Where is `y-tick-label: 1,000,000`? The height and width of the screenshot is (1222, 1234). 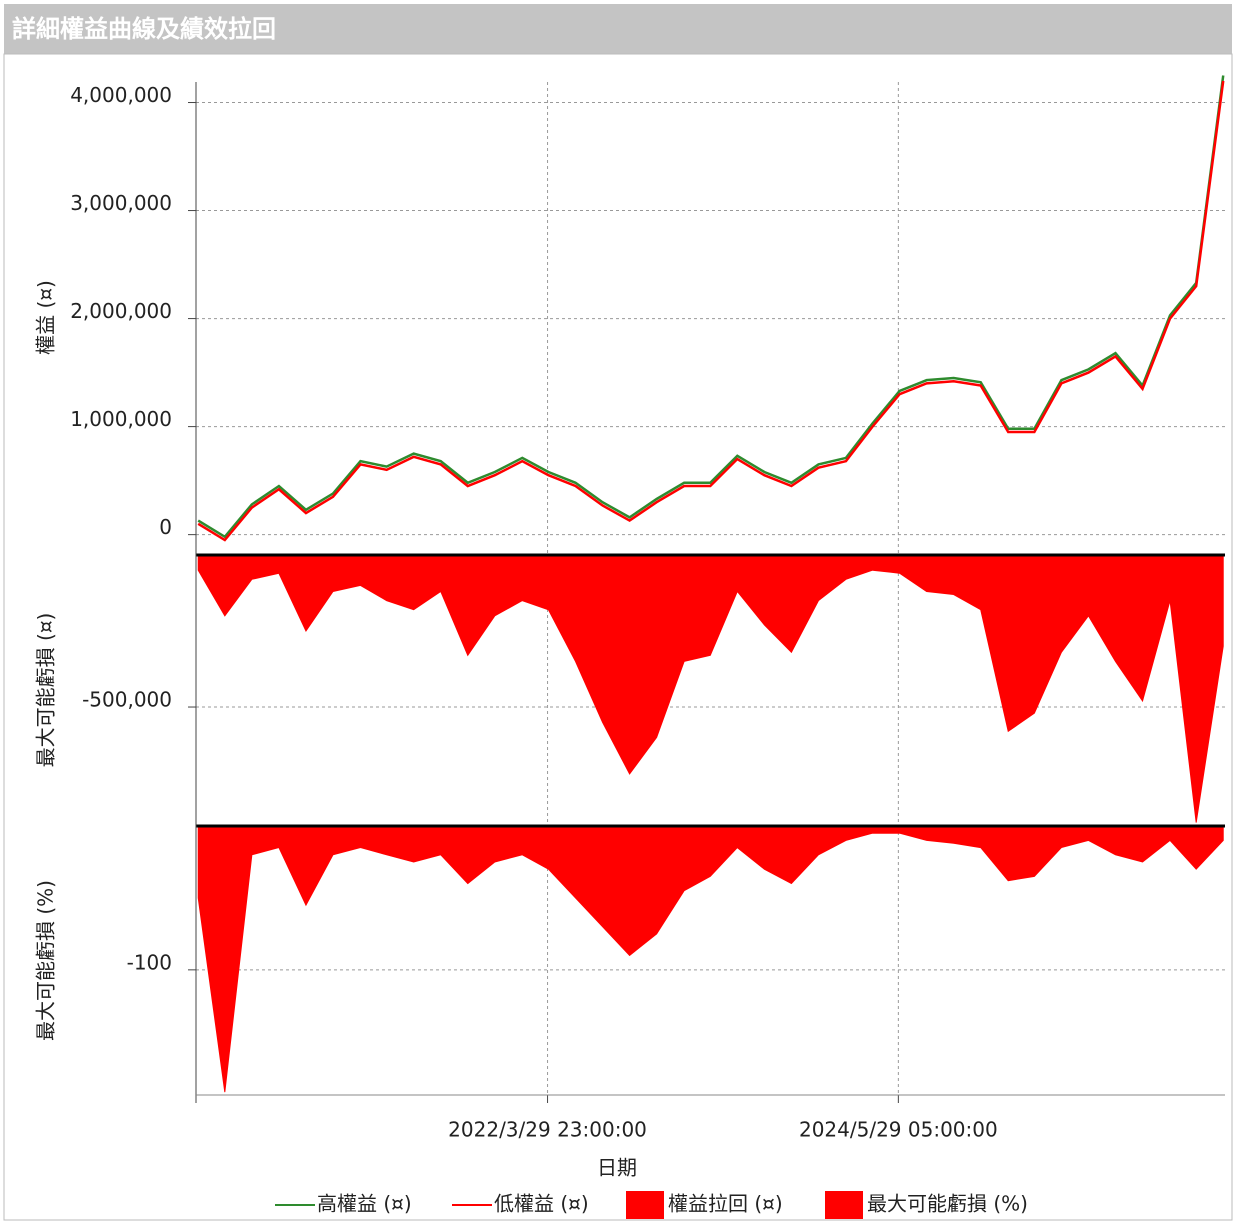
y-tick-label: 1,000,000 is located at coordinates (121, 419).